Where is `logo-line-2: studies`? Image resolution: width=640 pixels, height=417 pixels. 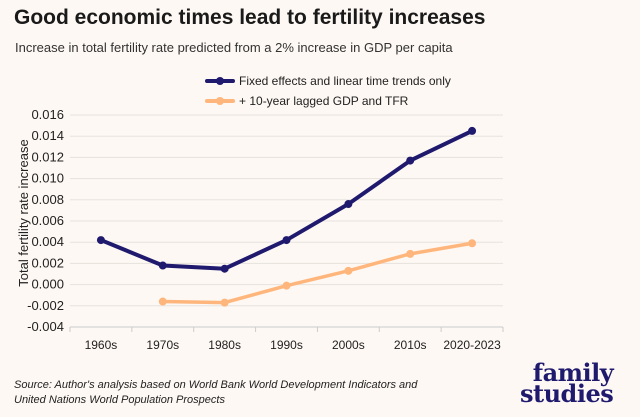 logo-line-2: studies is located at coordinates (567, 393).